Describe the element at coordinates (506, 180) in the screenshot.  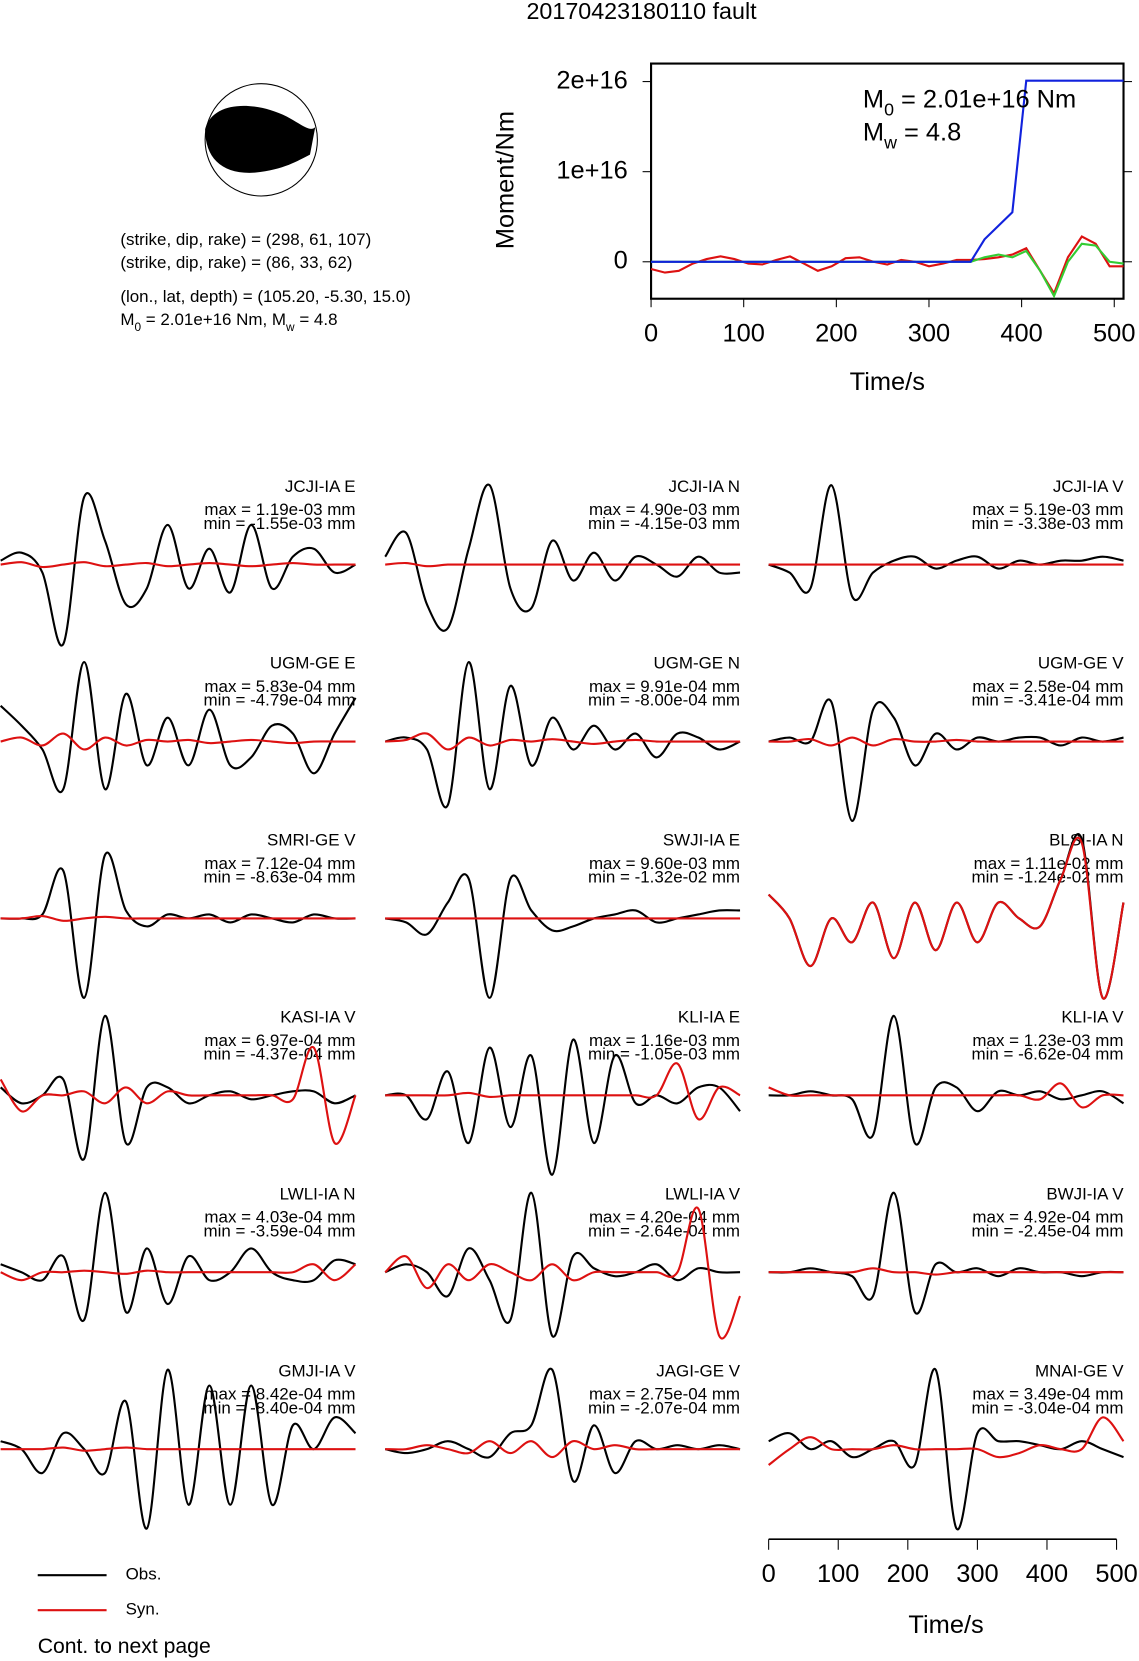
I see `y-axis-label: Moment/Nm` at that location.